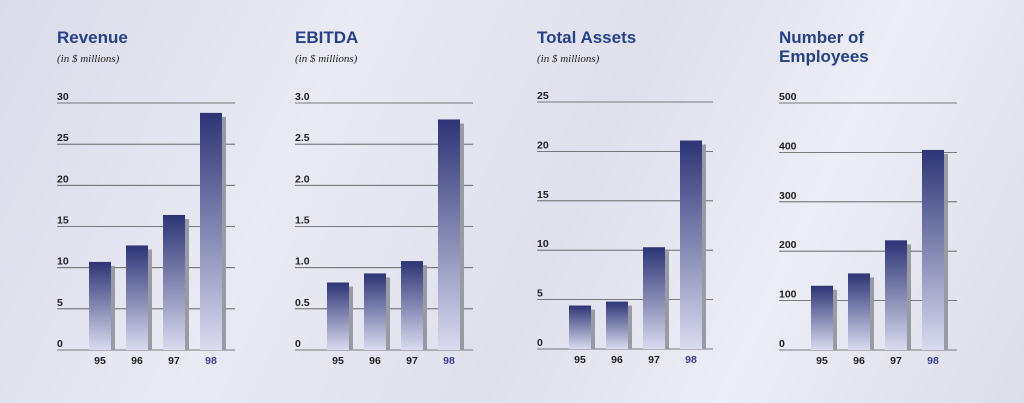 The width and height of the screenshot is (1024, 403). Describe the element at coordinates (788, 146) in the screenshot. I see `y-tick-label: 400` at that location.